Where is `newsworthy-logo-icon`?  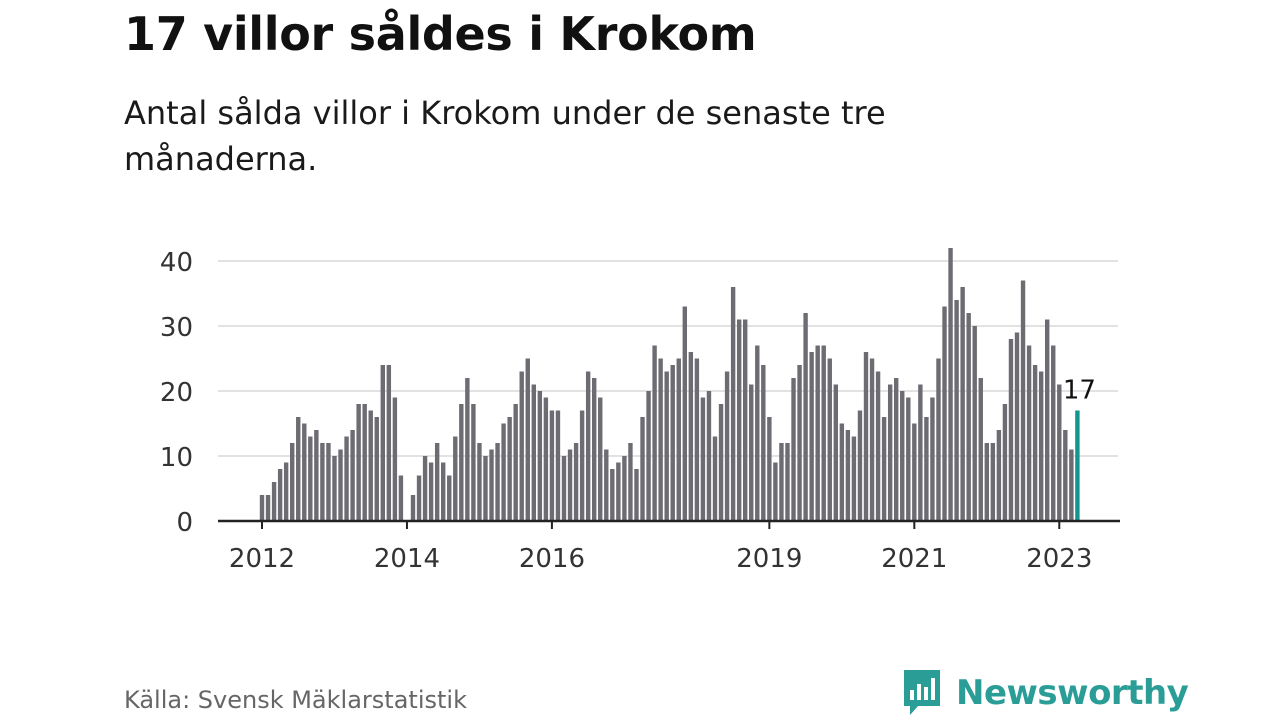 newsworthy-logo-icon is located at coordinates (922, 692).